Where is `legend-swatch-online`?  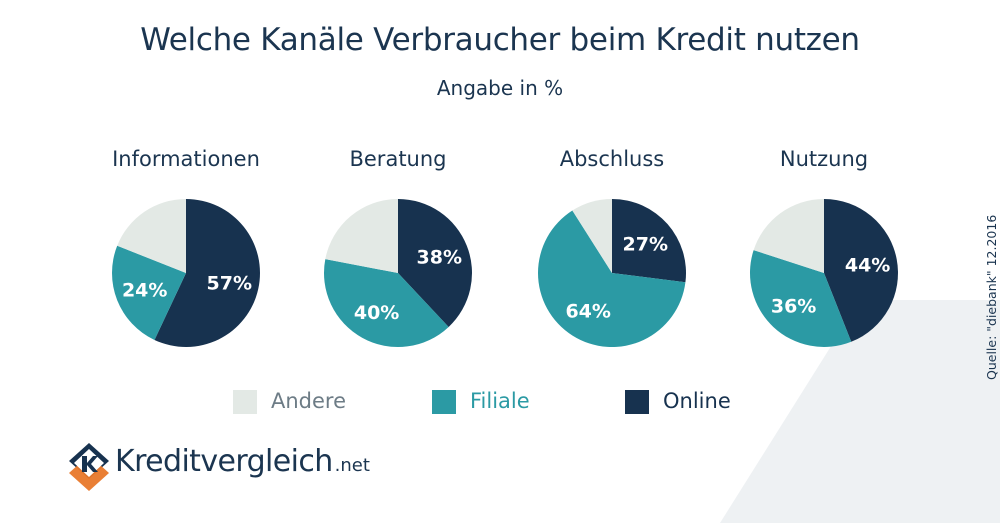
legend-swatch-online is located at coordinates (637, 402).